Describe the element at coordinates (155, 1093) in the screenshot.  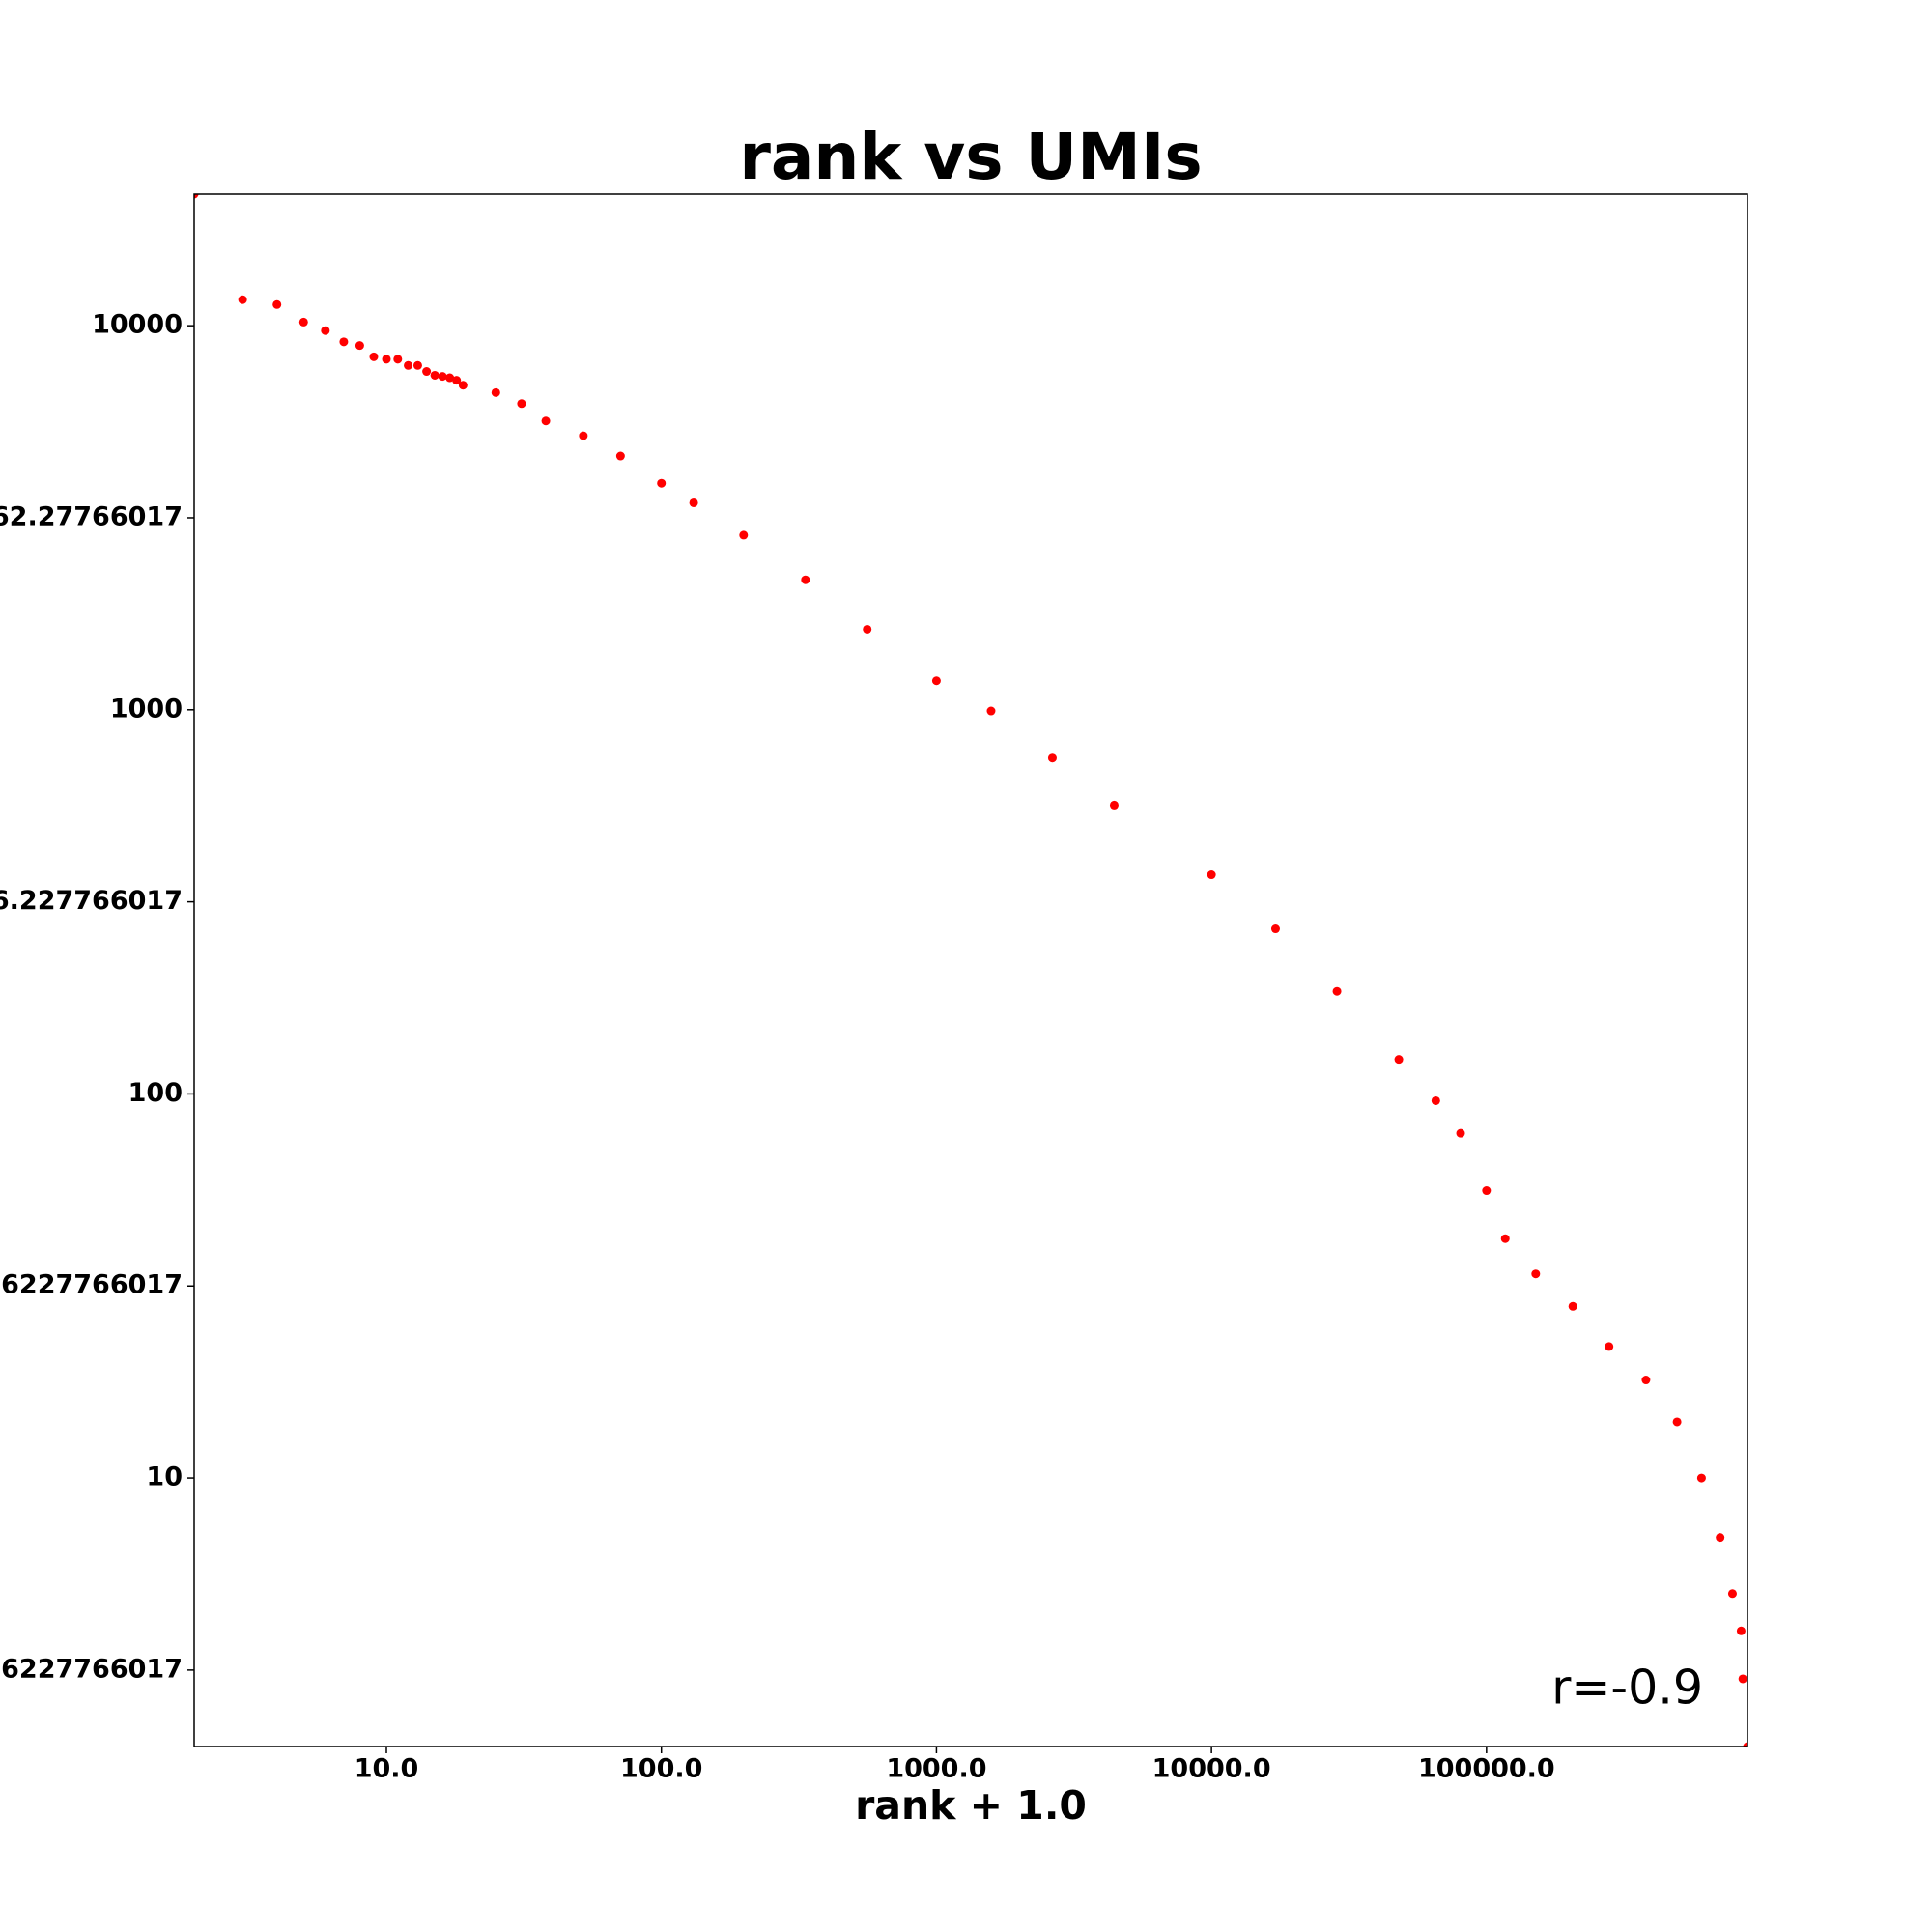
I see `y-tick-label: 100` at that location.